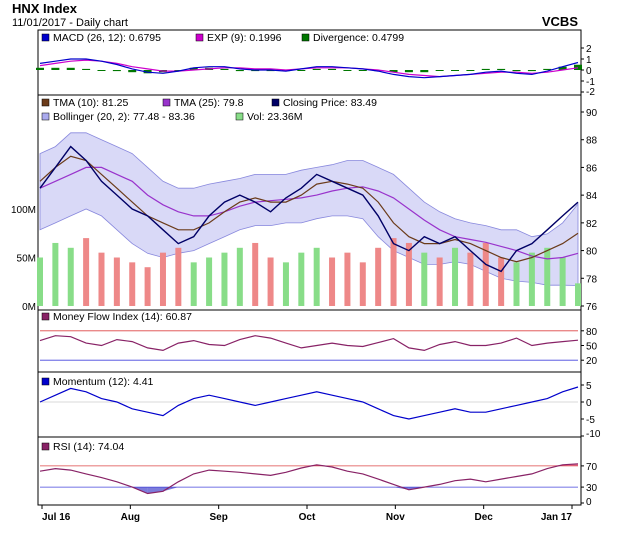 Image resolution: width=620 pixels, height=535 pixels. Describe the element at coordinates (592, 113) in the screenshot. I see `y-tick-label: 90` at that location.